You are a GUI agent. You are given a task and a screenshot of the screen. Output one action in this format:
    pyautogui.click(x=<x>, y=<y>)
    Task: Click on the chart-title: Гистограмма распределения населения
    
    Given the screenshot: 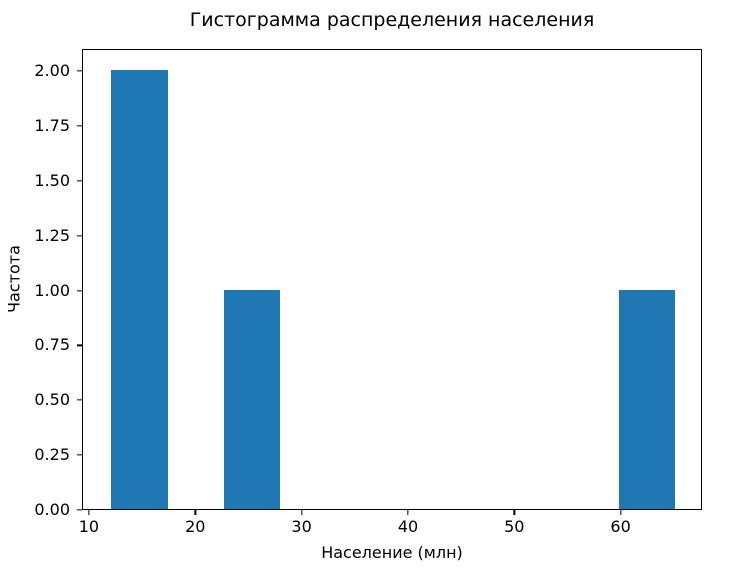 What is the action you would take?
    pyautogui.click(x=392, y=20)
    